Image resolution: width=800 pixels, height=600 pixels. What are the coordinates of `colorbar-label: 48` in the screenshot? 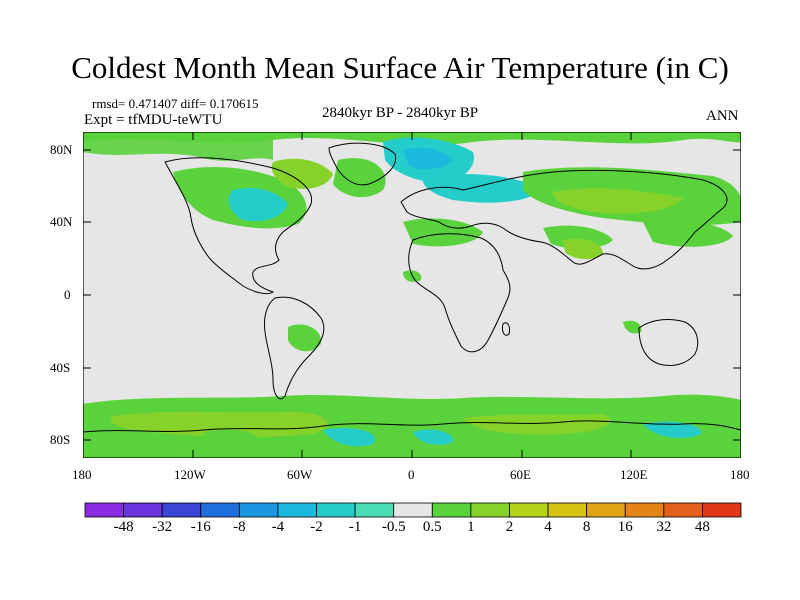 It's located at (702, 527).